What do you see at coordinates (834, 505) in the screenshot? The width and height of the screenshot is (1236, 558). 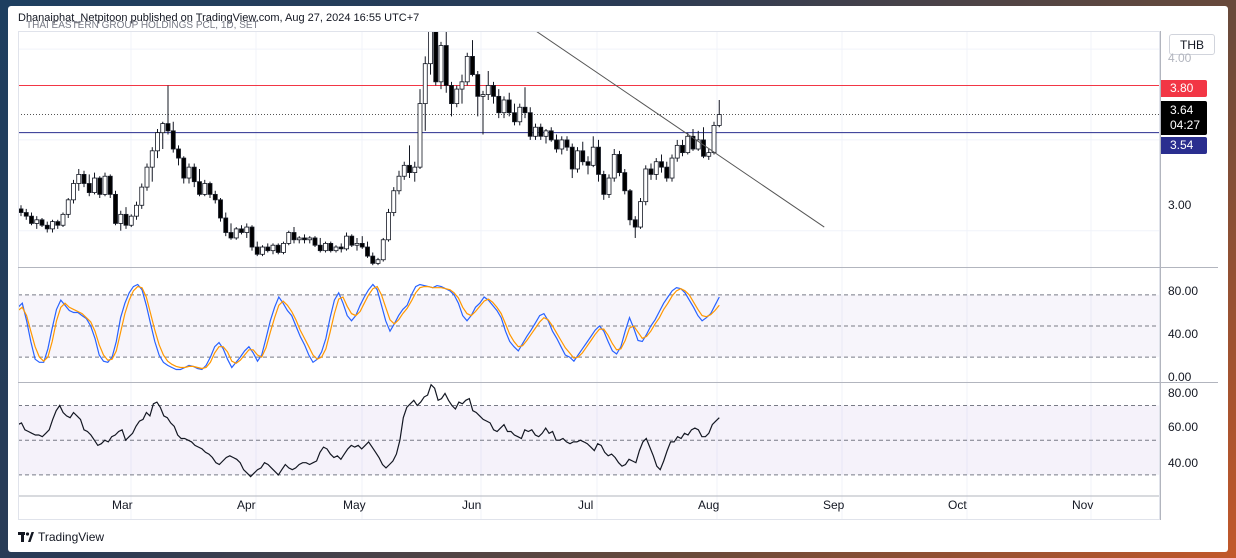 I see `x-tick-sep: Sep` at bounding box center [834, 505].